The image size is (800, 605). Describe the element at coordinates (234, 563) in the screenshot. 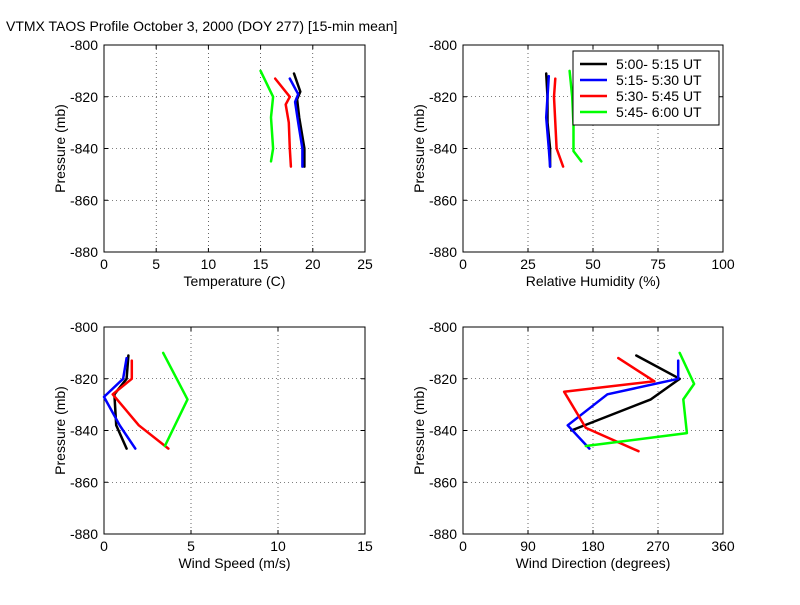

I see `x-axis-label: Wind Speed (m/s)` at that location.